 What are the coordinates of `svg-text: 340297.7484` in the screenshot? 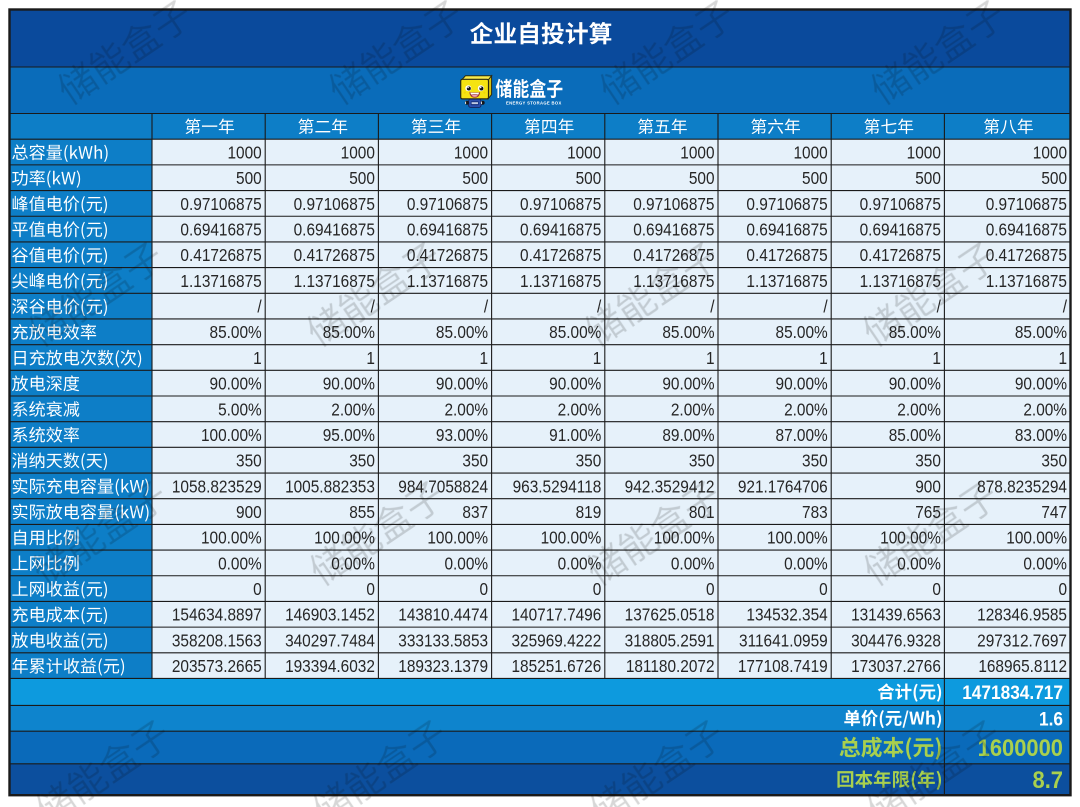 It's located at (330, 640).